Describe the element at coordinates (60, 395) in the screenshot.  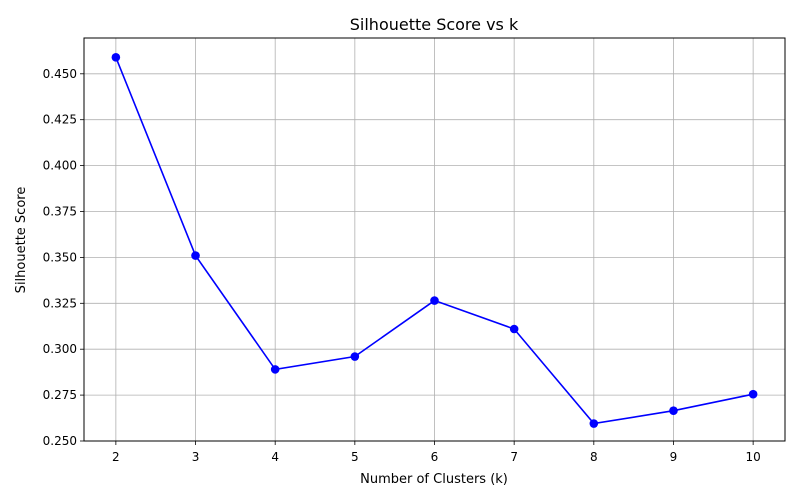
I see `y-tick-label: 0.275` at that location.